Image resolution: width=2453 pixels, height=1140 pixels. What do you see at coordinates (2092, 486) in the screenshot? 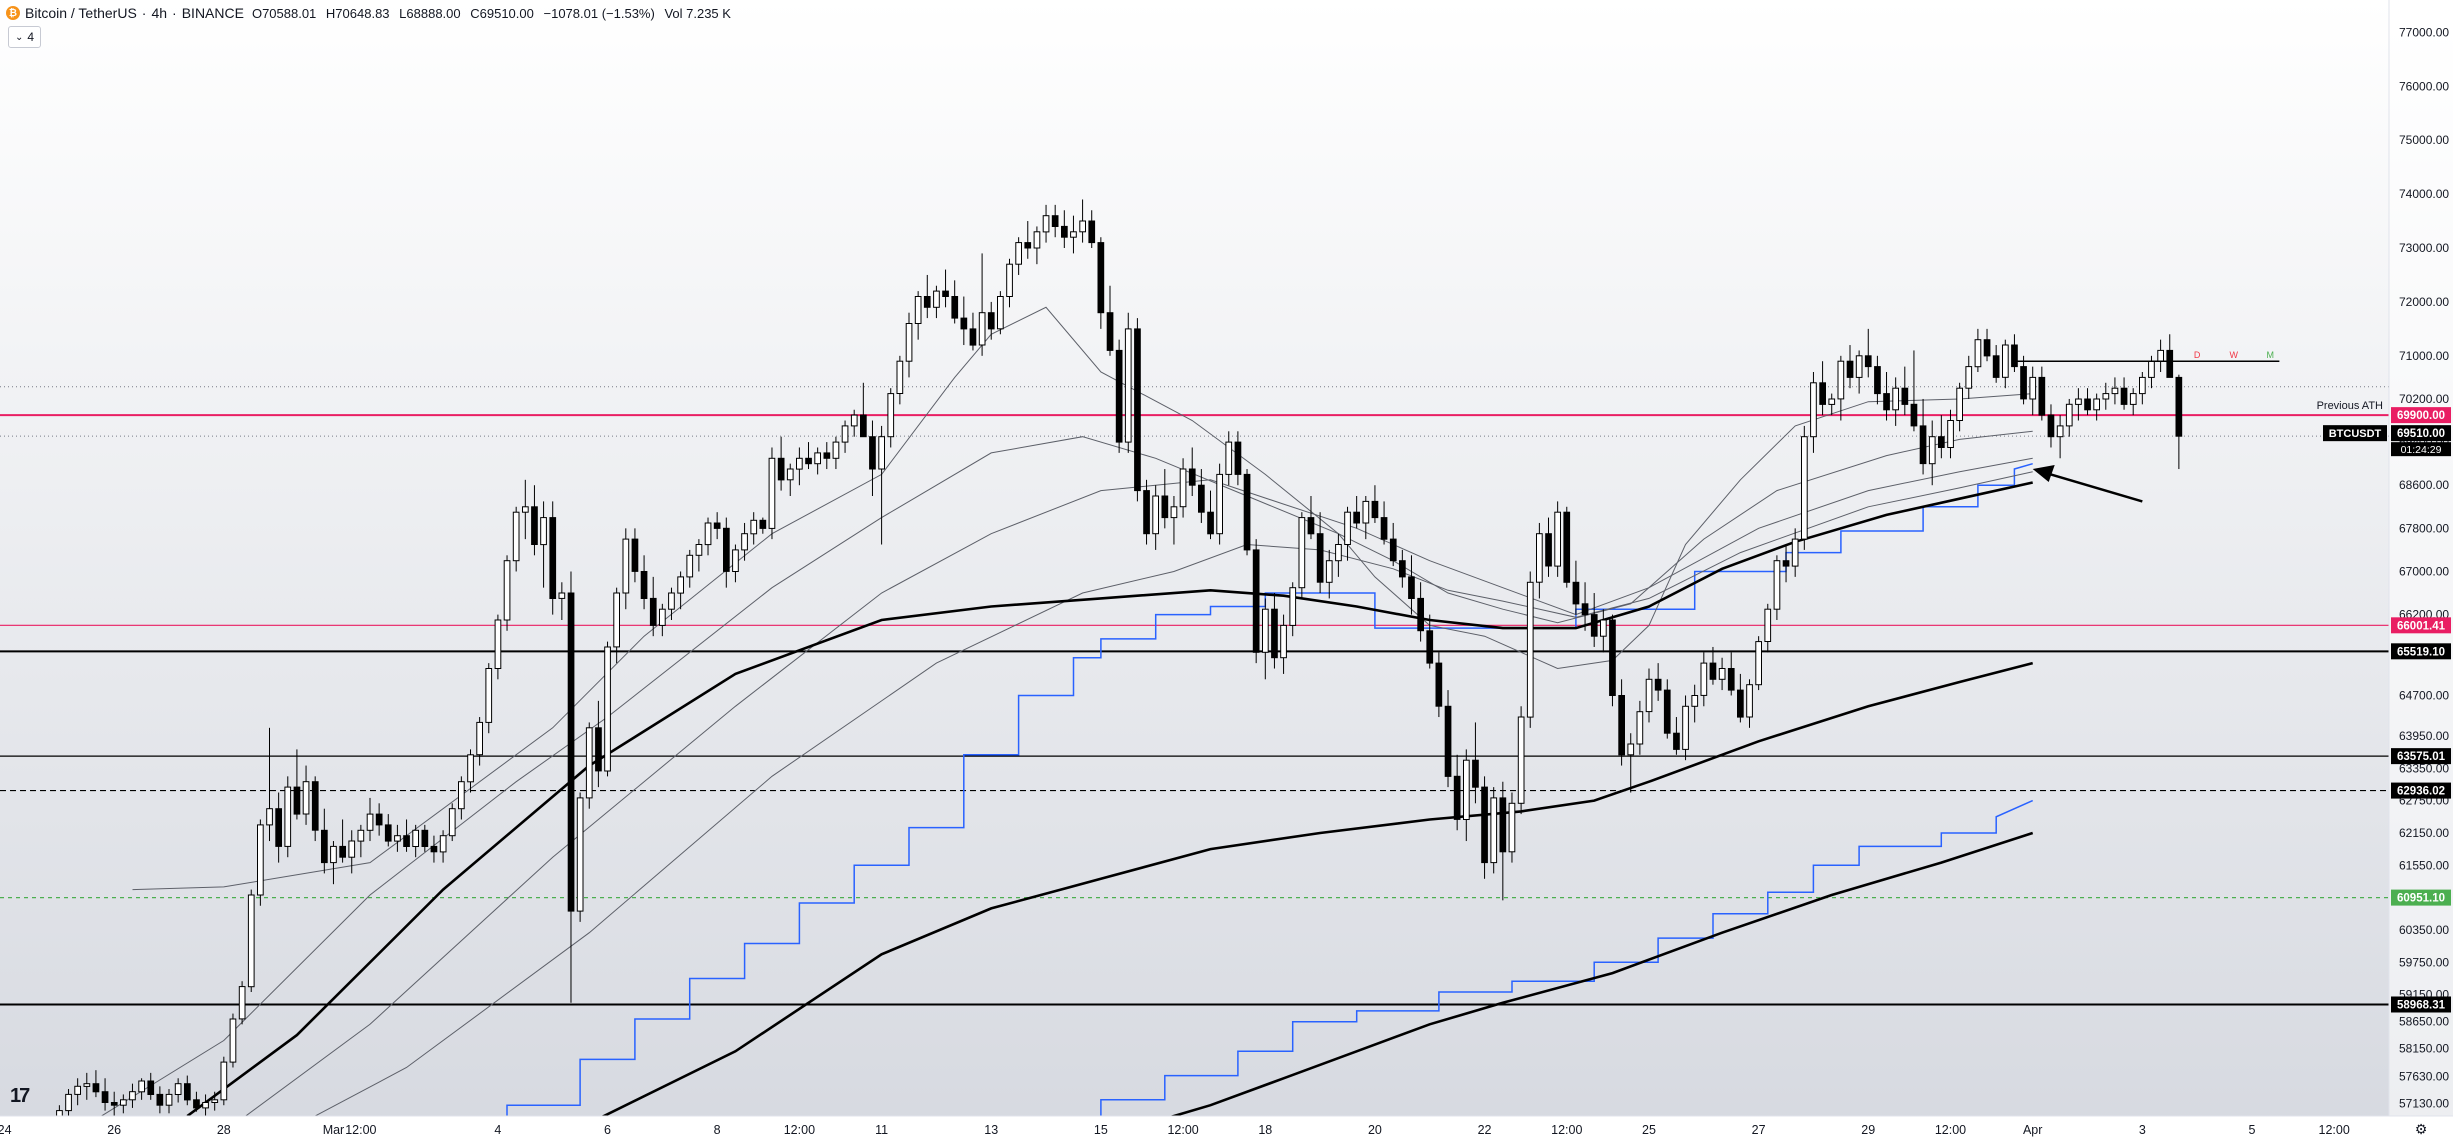
I see `arrow-annotation` at bounding box center [2092, 486].